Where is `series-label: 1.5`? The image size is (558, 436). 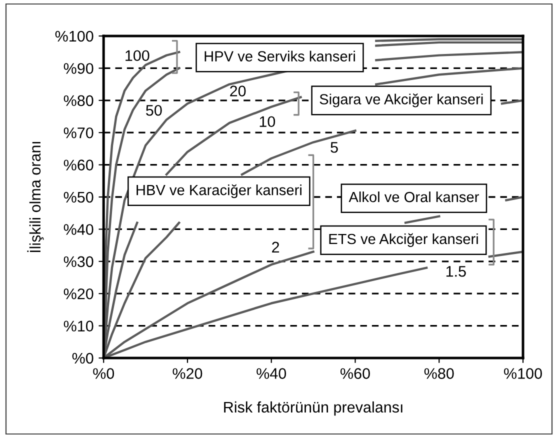 series-label: 1.5 is located at coordinates (456, 271).